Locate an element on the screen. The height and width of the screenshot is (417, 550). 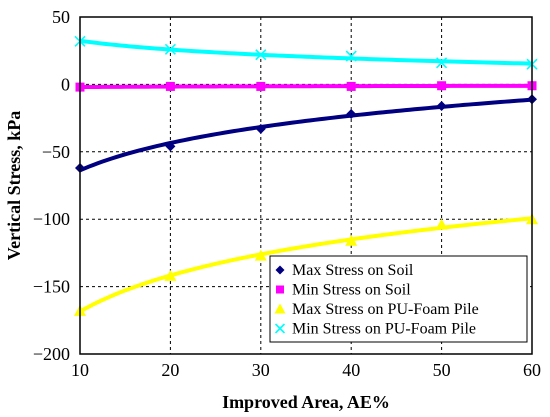
x-tick-label: 20 is located at coordinates (170, 370).